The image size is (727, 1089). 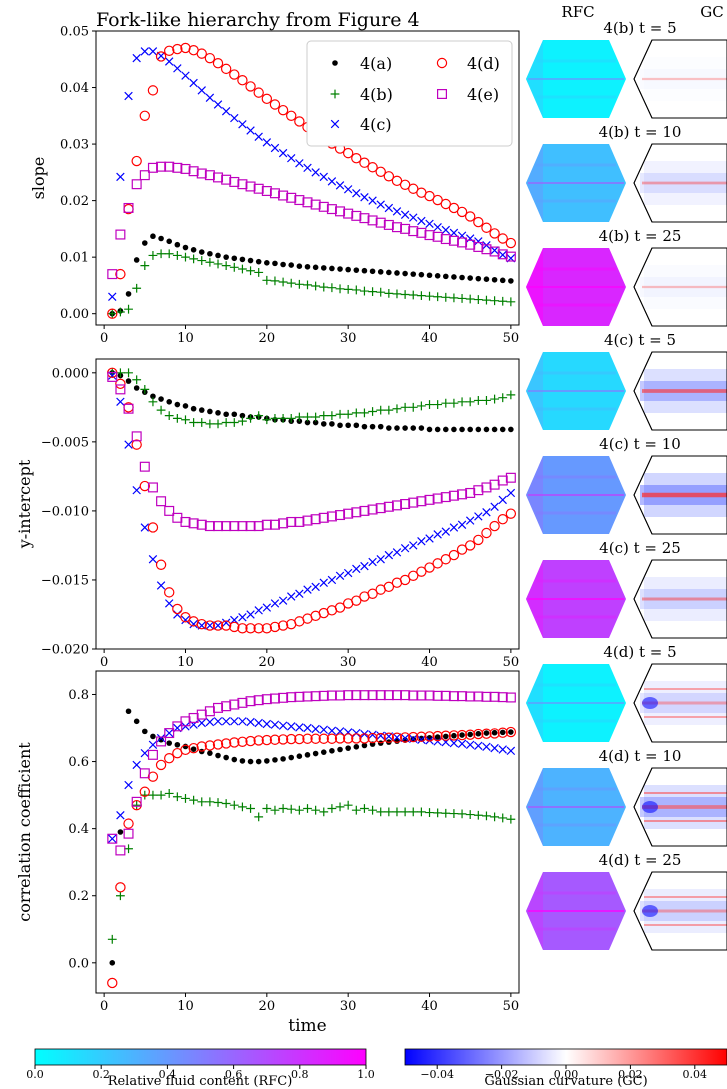 I want to click on x-tick-label: 30, so click(x=348, y=1006).